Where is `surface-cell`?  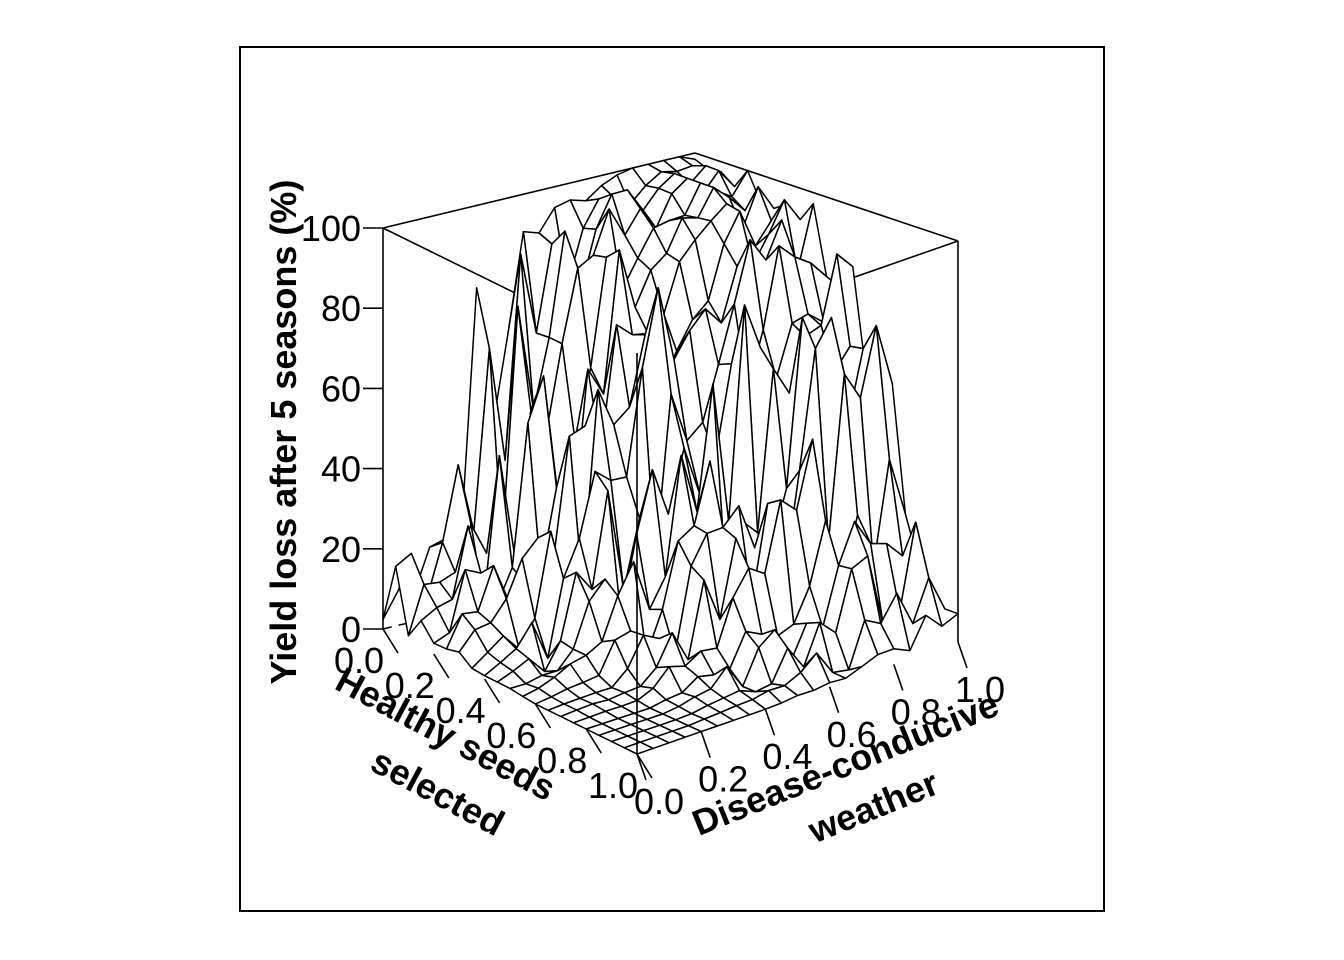 surface-cell is located at coordinates (638, 748).